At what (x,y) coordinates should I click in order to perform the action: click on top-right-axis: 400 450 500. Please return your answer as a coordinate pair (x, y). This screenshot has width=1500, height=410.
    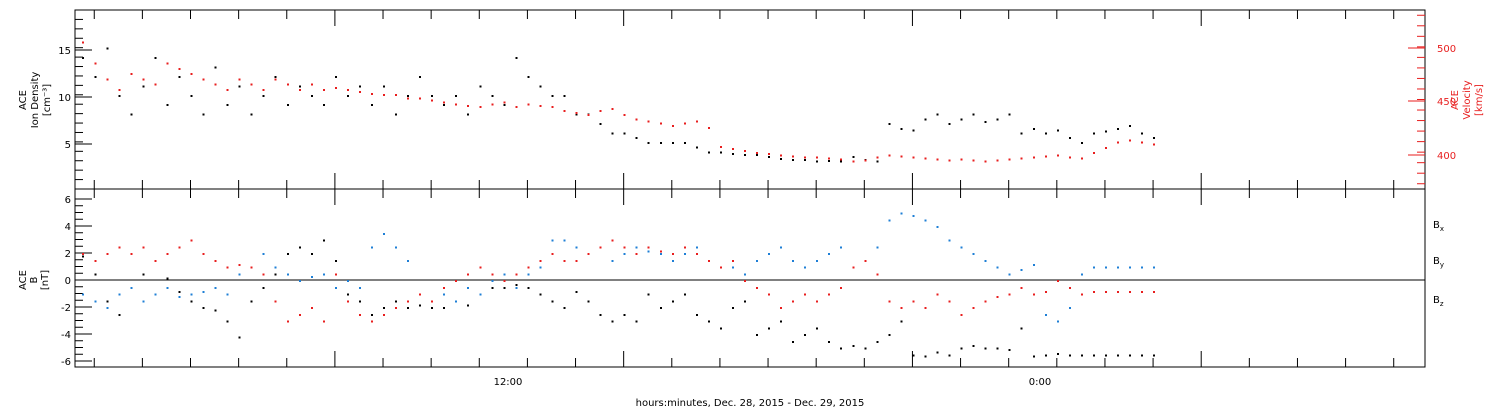
    Looking at the image, I should click on (1432, 103).